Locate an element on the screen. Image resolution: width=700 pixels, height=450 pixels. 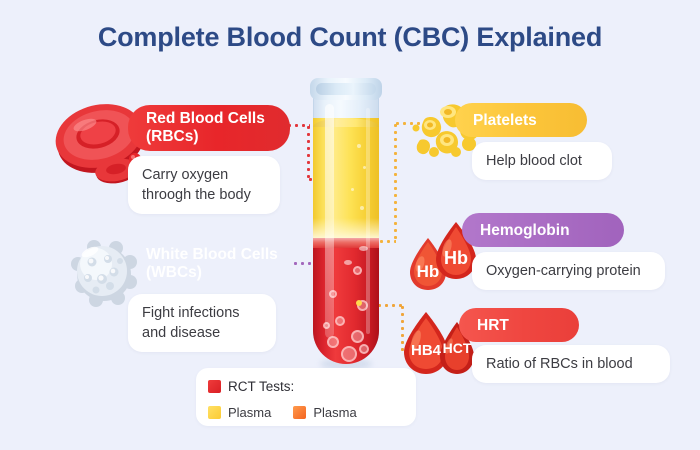
connector-hrt-horizontal is located at coordinates (390, 305).